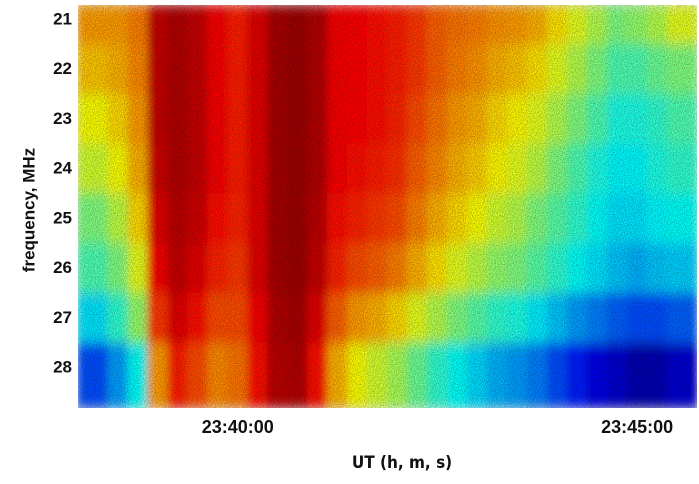 This screenshot has width=699, height=484. I want to click on y-tick-label: 26, so click(62, 267).